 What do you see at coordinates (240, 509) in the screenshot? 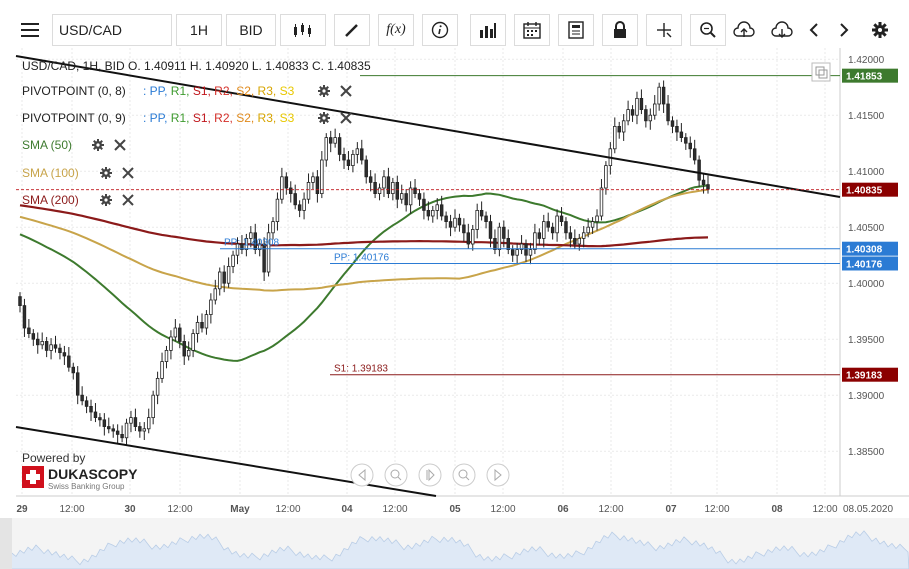
I see `x-tick-label: May` at bounding box center [240, 509].